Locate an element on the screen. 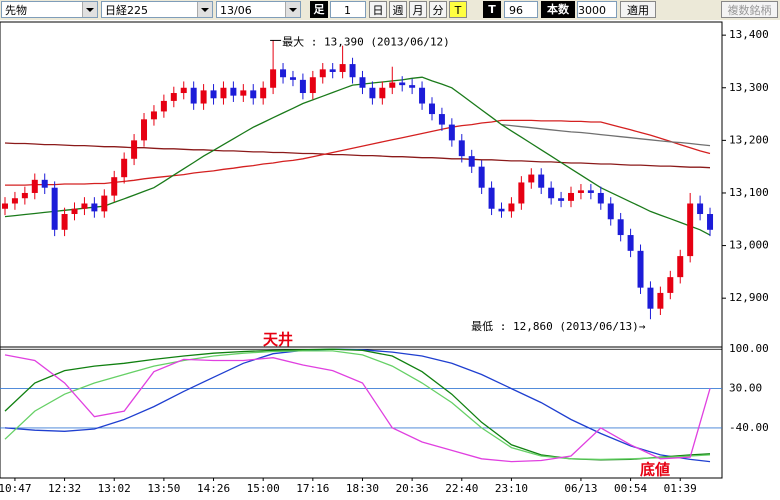 This screenshot has width=780, height=500. y-tick-label: 13,200 is located at coordinates (749, 139).